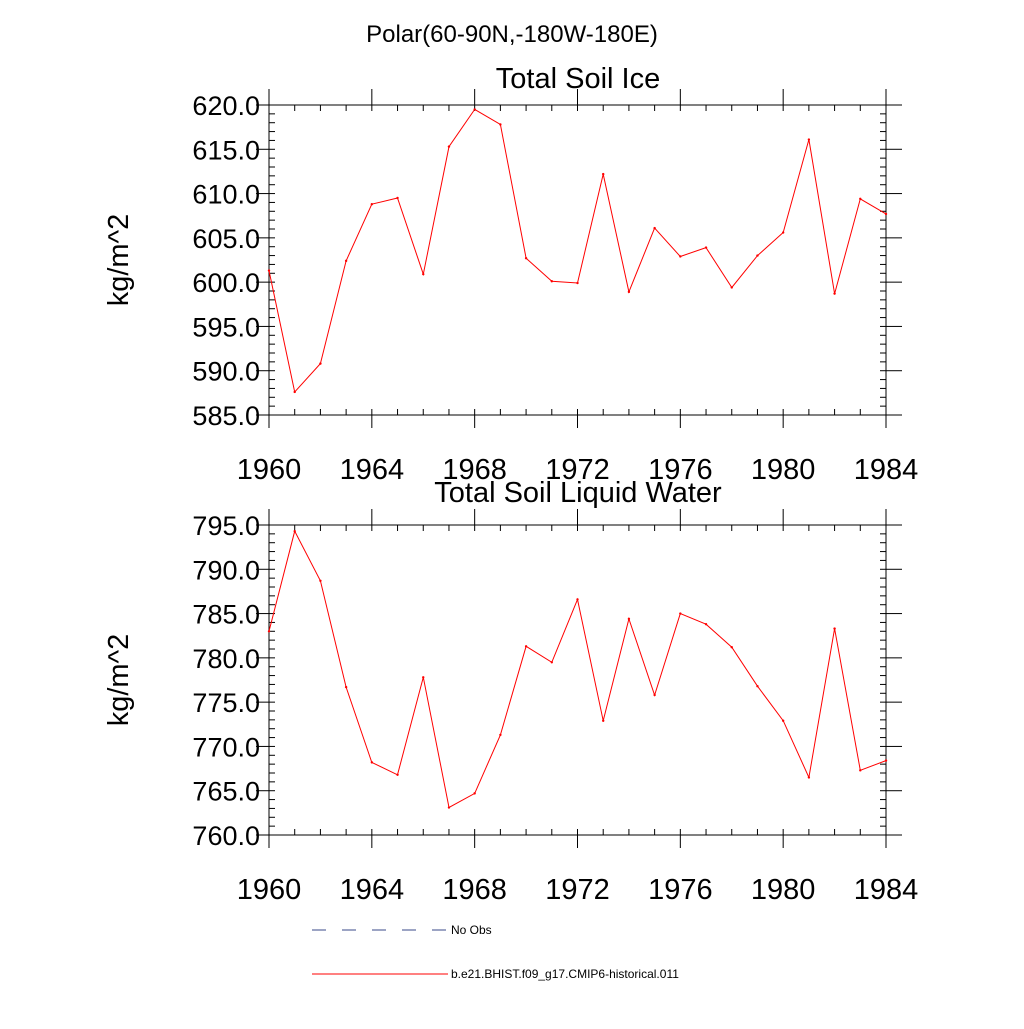 Image resolution: width=1024 pixels, height=1029 pixels. I want to click on y-tick-label: 765.0, so click(226, 792).